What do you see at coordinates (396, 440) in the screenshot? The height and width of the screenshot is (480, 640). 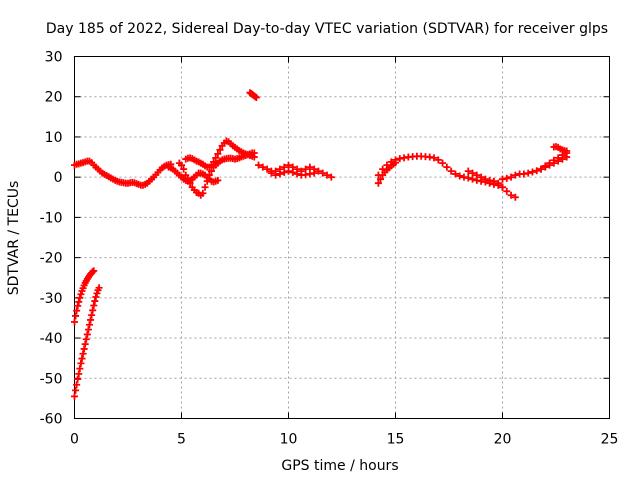 I see `x-tick-label: 15` at bounding box center [396, 440].